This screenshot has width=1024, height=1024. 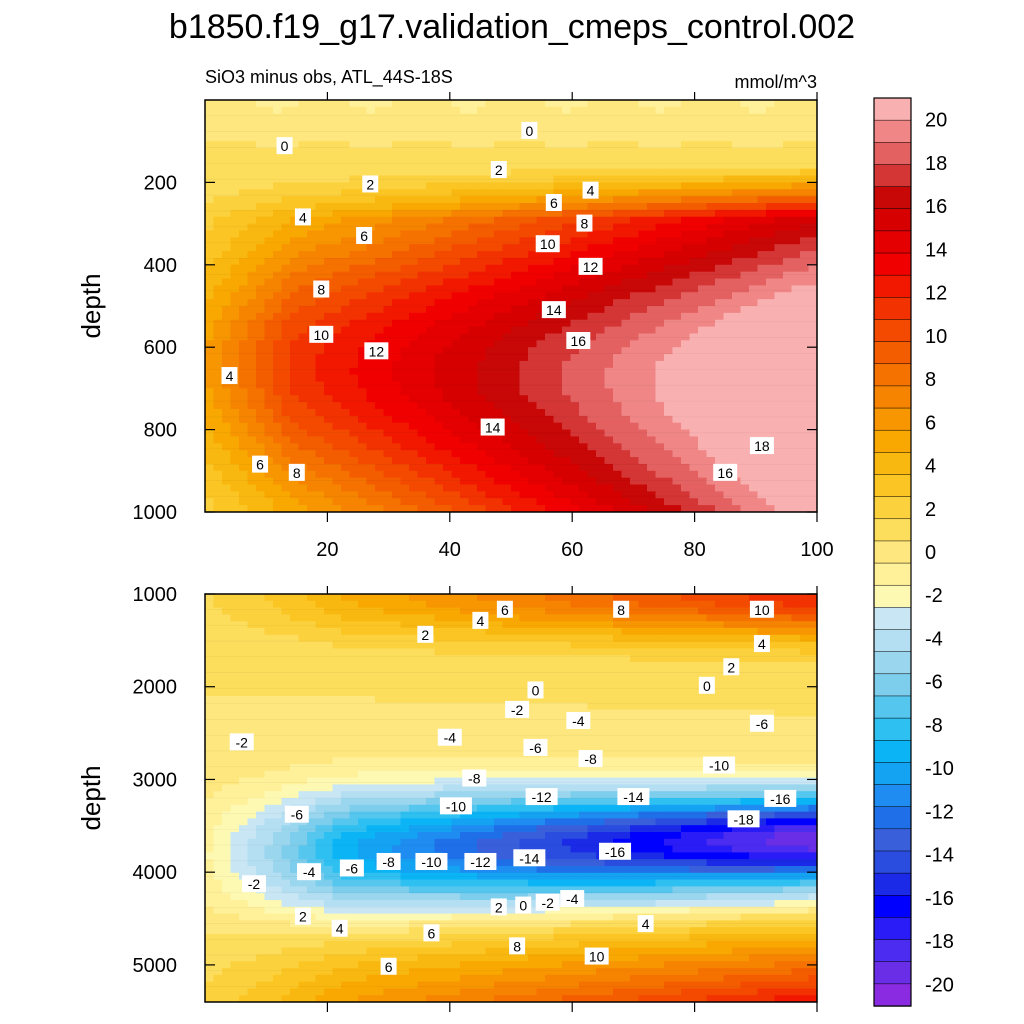 I want to click on contour-label: 4, so click(x=590, y=190).